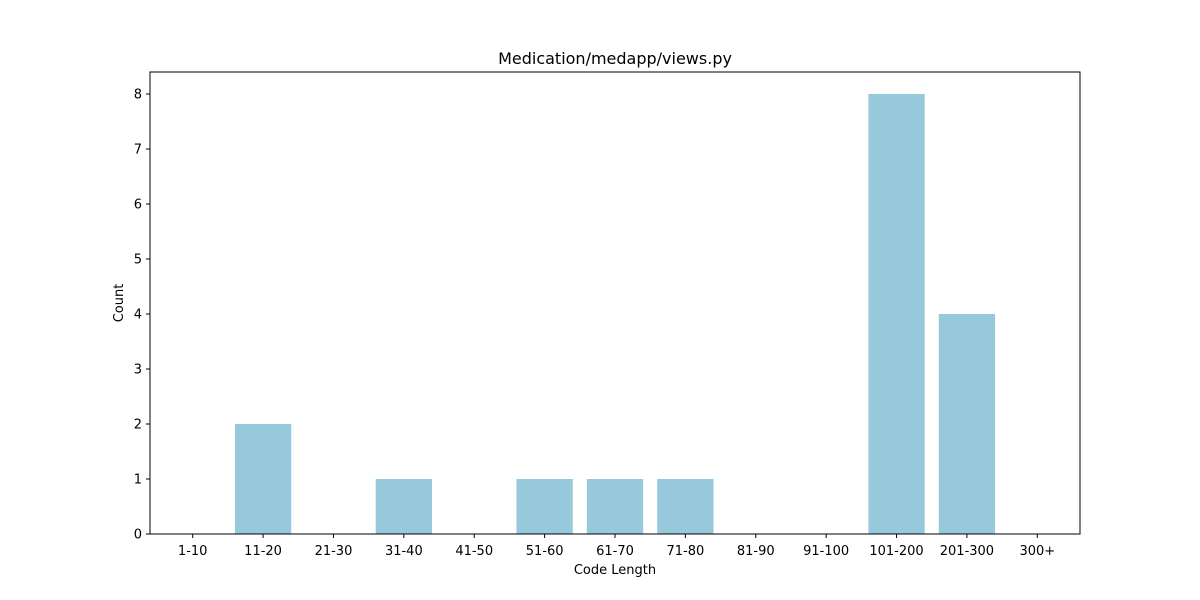 This screenshot has width=1200, height=600. What do you see at coordinates (685, 551) in the screenshot?
I see `x-tick-label: 71-80` at bounding box center [685, 551].